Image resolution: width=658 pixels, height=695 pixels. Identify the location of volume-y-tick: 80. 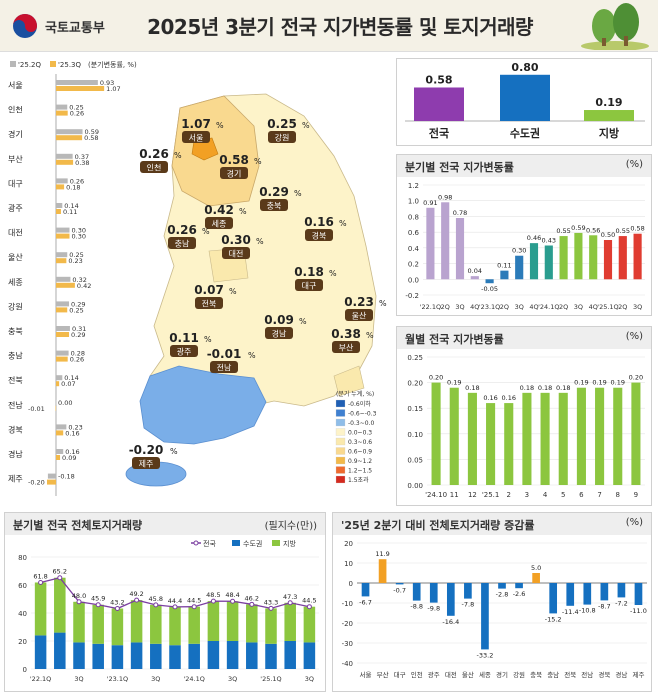
(22, 558).